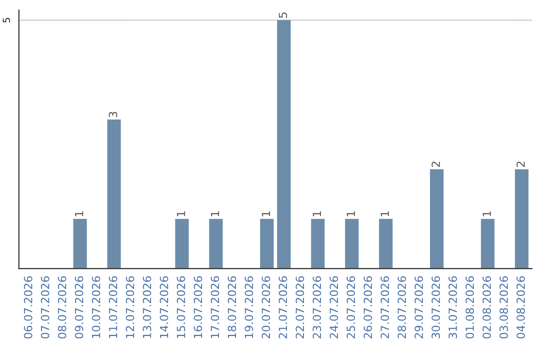  Describe the element at coordinates (96, 307) in the screenshot. I see `x-tick-label: 10.07.2026` at that location.